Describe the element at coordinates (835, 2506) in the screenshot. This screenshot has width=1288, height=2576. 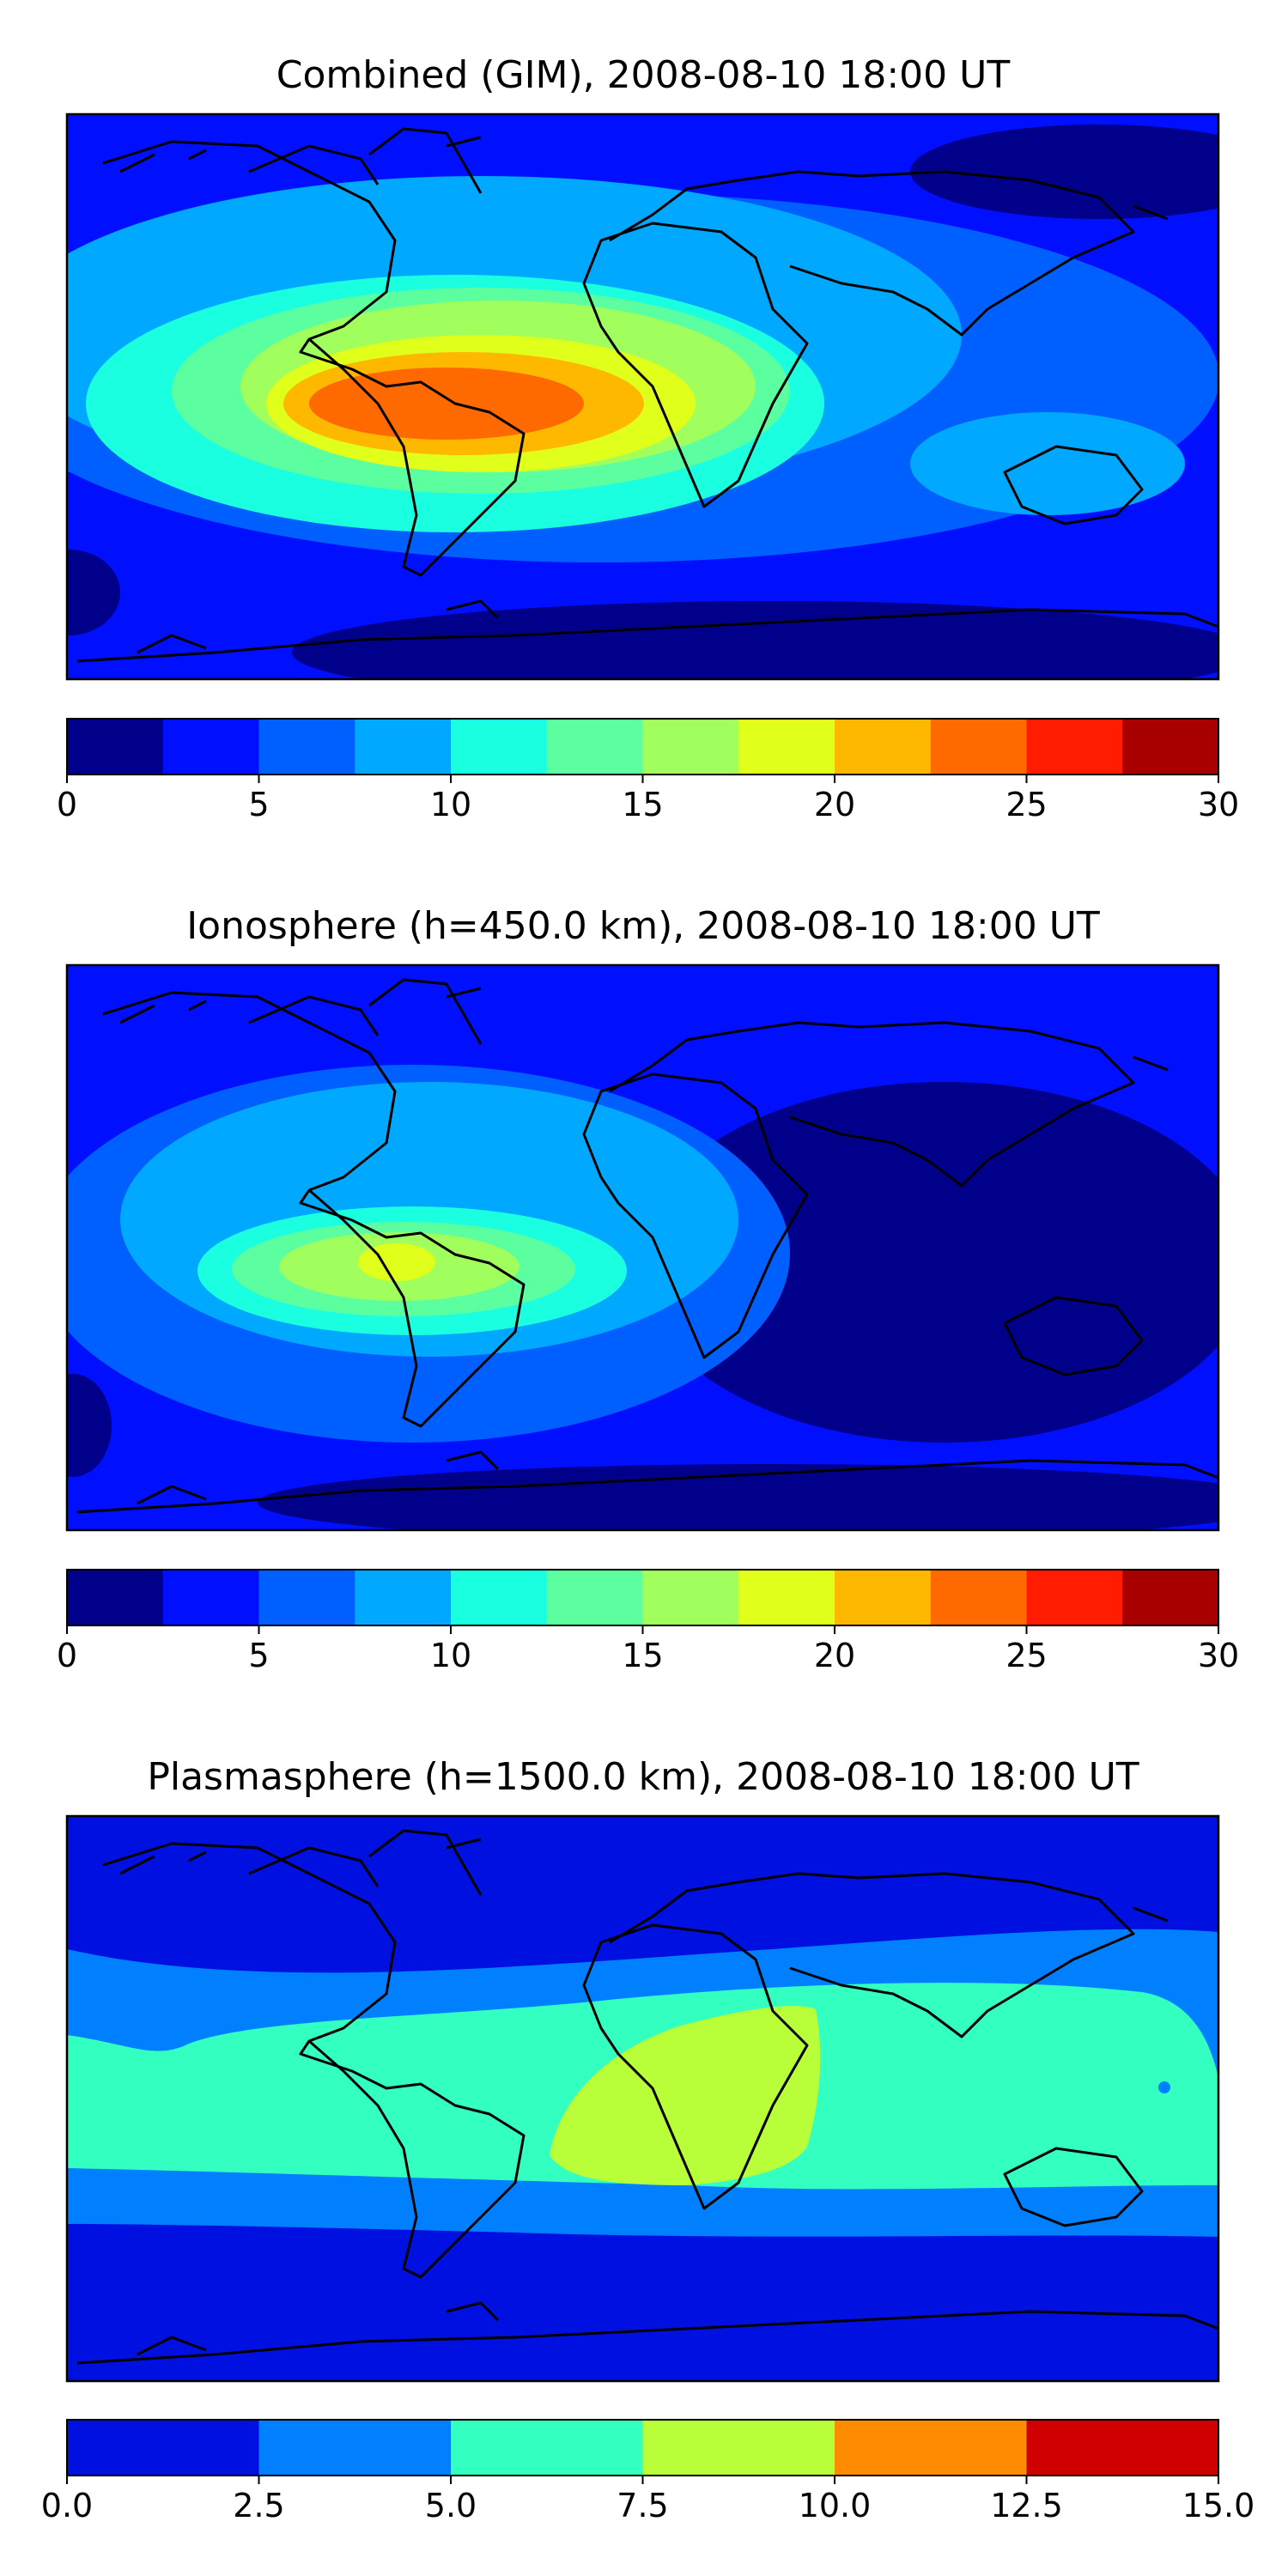
I see `colorbar-tick-label: 10.0` at that location.